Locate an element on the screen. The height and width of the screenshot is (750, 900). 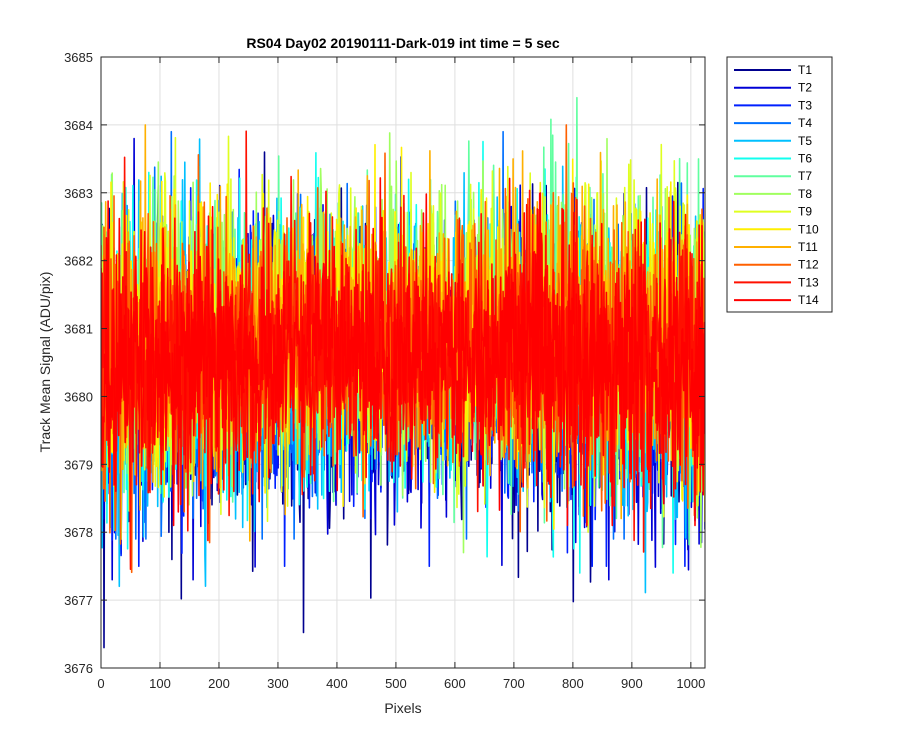
x-tick-label: 800 is located at coordinates (573, 683).